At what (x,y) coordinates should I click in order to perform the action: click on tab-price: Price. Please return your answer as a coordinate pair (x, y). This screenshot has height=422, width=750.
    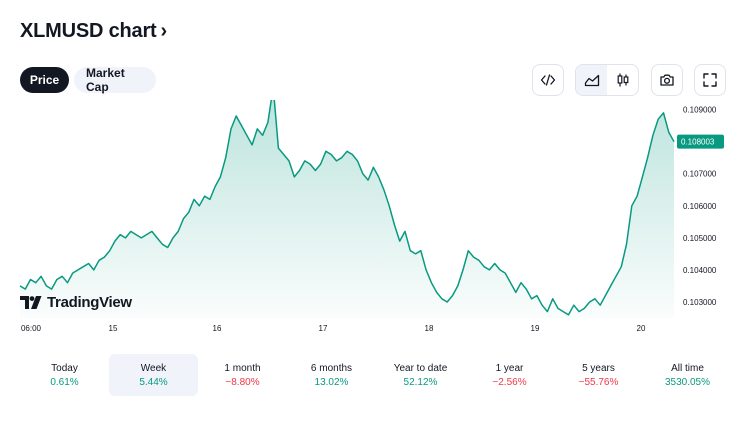
    Looking at the image, I should click on (44, 80).